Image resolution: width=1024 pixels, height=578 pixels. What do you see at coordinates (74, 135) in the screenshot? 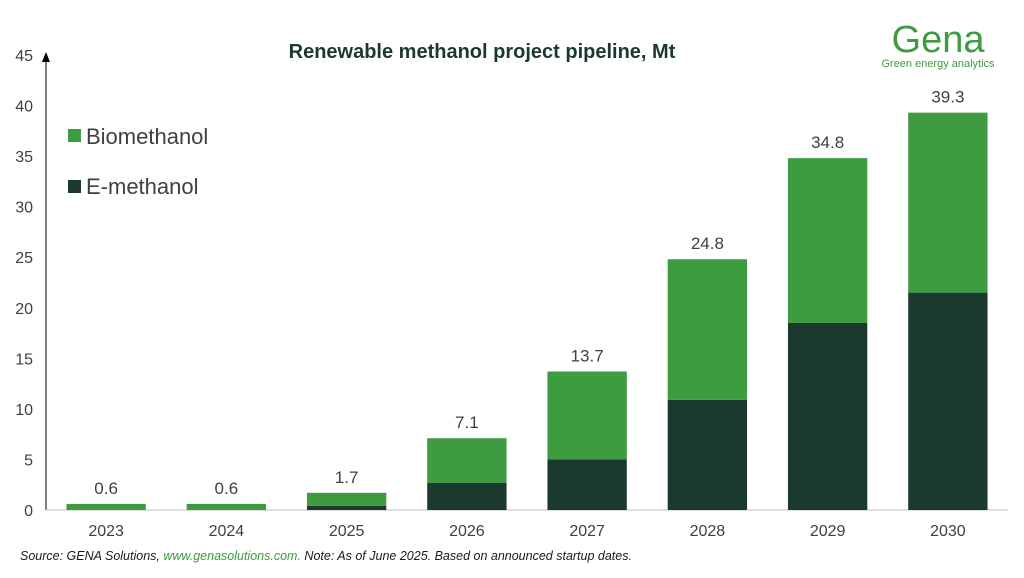
I see `legend-swatch-biomethanol` at bounding box center [74, 135].